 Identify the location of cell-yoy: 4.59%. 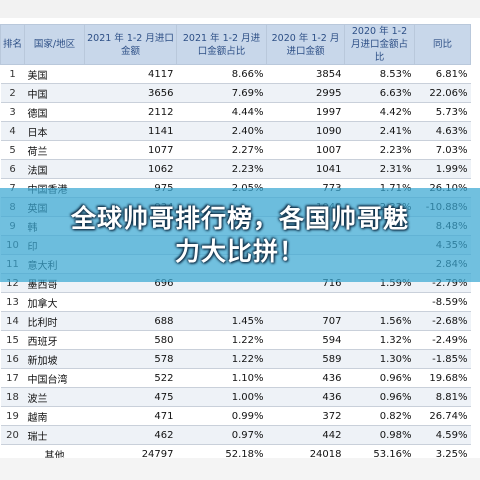
(442, 435).